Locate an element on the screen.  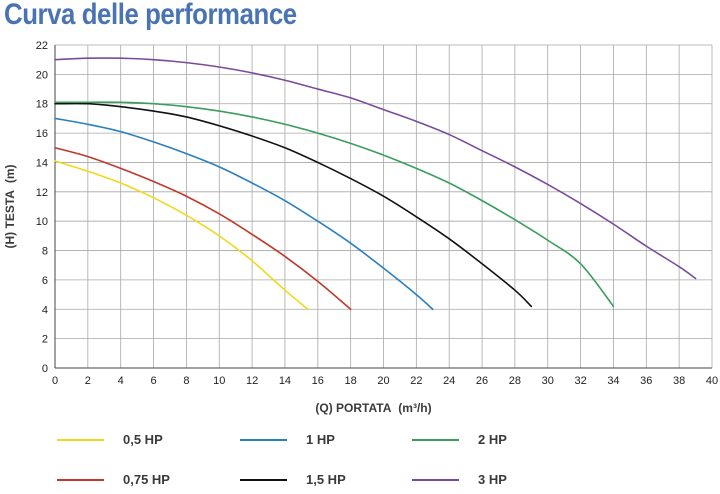
x-tick-label: 34 is located at coordinates (613, 381).